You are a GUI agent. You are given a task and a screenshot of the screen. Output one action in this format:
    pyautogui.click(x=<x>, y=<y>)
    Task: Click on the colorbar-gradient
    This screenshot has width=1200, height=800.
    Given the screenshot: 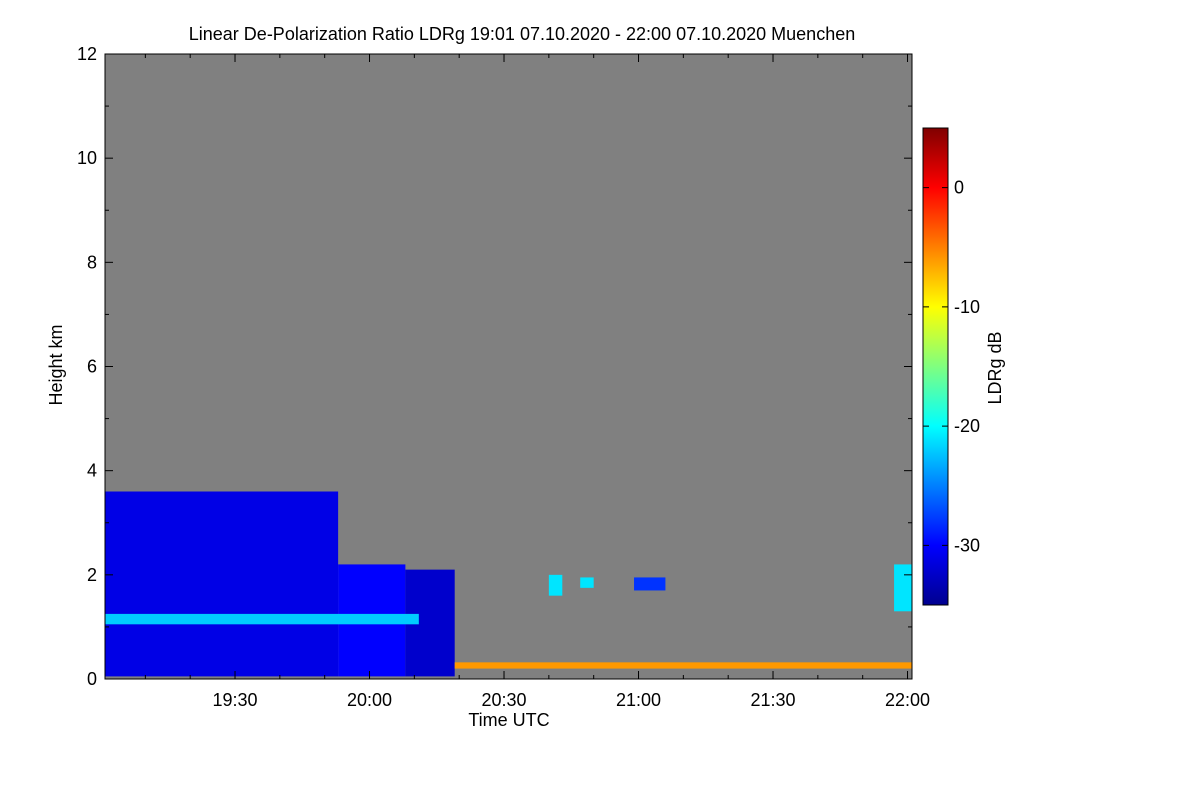 What is the action you would take?
    pyautogui.click(x=935, y=366)
    